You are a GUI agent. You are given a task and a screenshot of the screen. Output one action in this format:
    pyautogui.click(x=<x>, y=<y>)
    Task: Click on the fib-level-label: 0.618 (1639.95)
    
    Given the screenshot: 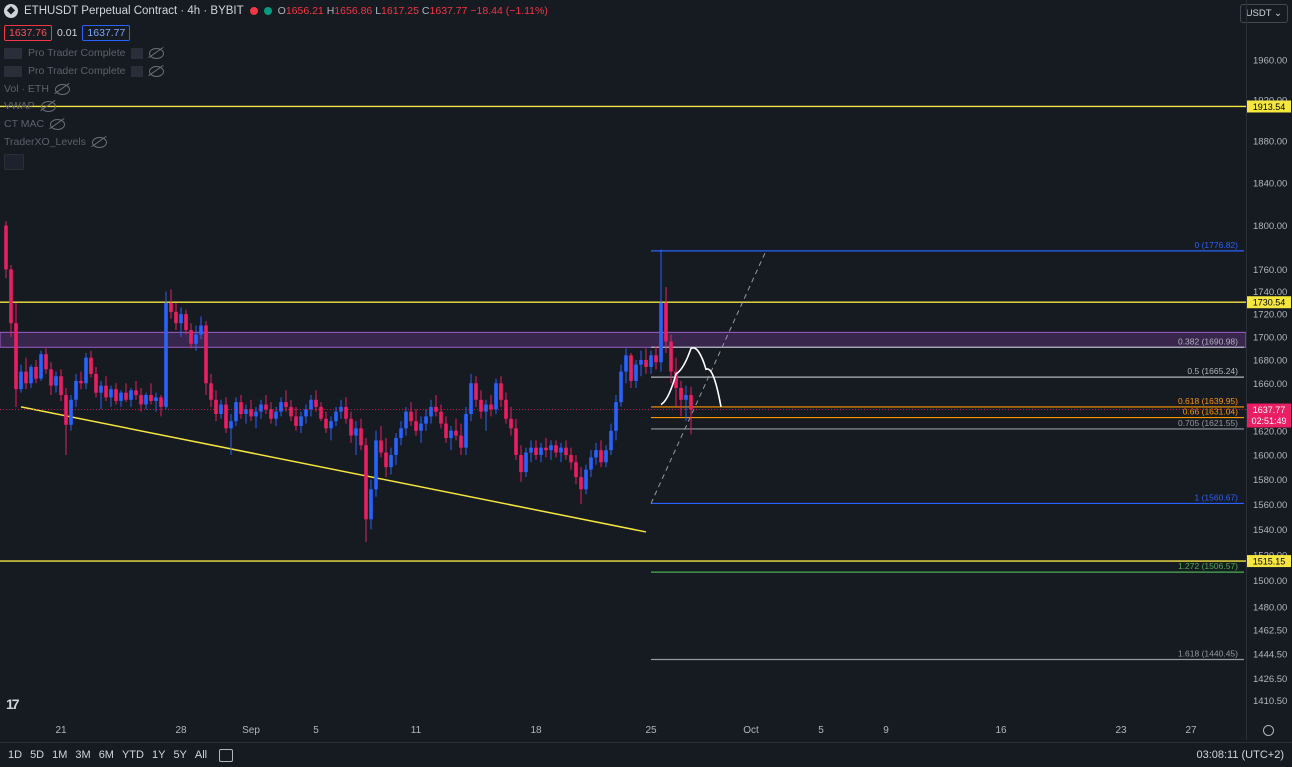 What is the action you would take?
    pyautogui.click(x=1208, y=401)
    